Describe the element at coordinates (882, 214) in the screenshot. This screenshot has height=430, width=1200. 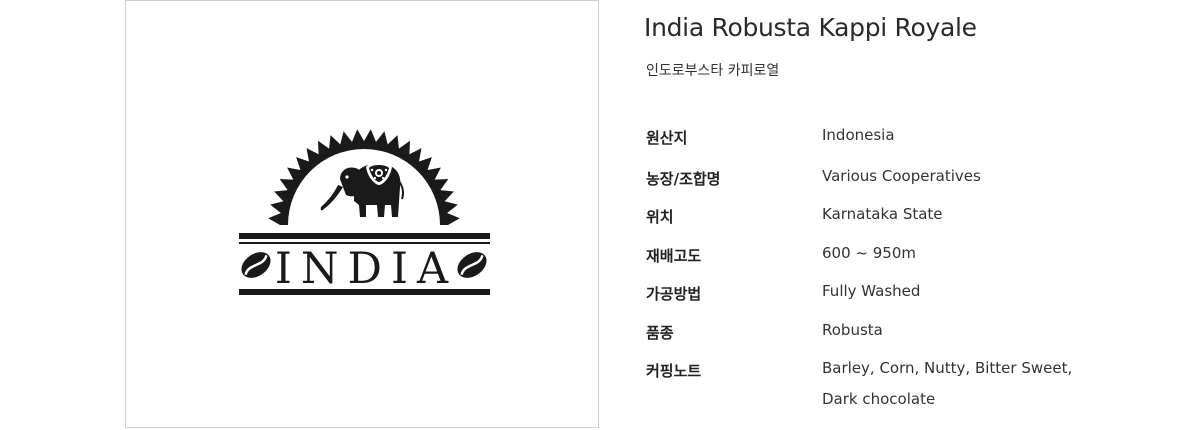
I see `spec-value: Karnataka State` at that location.